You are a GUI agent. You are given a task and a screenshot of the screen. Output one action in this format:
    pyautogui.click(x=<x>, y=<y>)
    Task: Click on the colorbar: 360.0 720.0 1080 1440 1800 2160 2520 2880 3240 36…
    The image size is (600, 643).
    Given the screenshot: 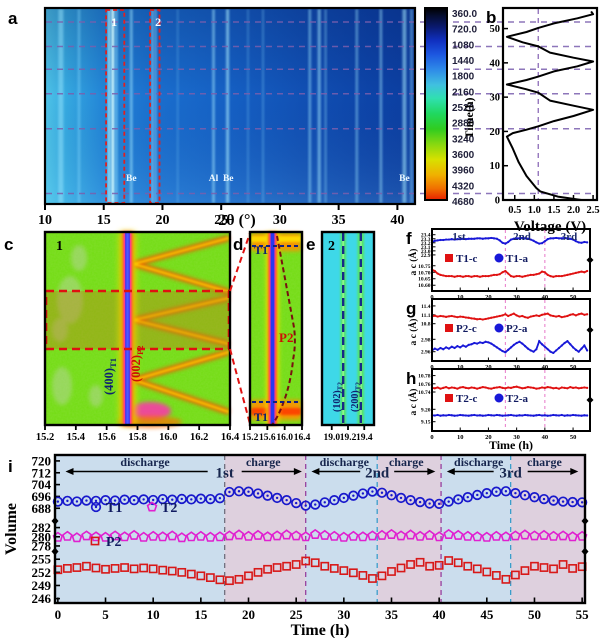 What is the action you would take?
    pyautogui.click(x=450, y=107)
    